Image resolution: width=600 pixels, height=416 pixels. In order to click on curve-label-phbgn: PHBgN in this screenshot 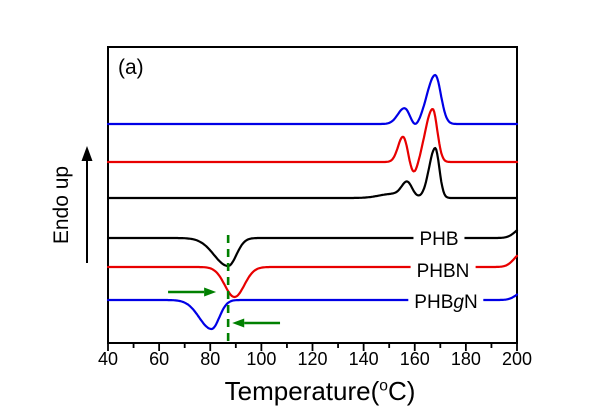, I will do `click(446, 302)`.